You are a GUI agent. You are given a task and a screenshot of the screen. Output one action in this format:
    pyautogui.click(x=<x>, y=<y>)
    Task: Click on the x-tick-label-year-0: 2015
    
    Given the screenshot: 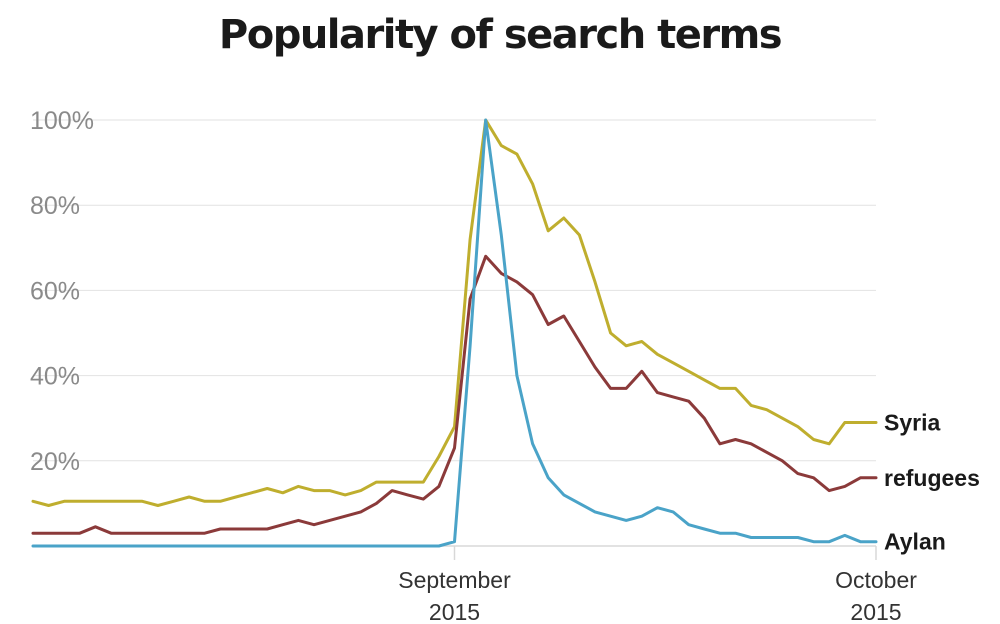 What is the action you would take?
    pyautogui.click(x=454, y=611)
    